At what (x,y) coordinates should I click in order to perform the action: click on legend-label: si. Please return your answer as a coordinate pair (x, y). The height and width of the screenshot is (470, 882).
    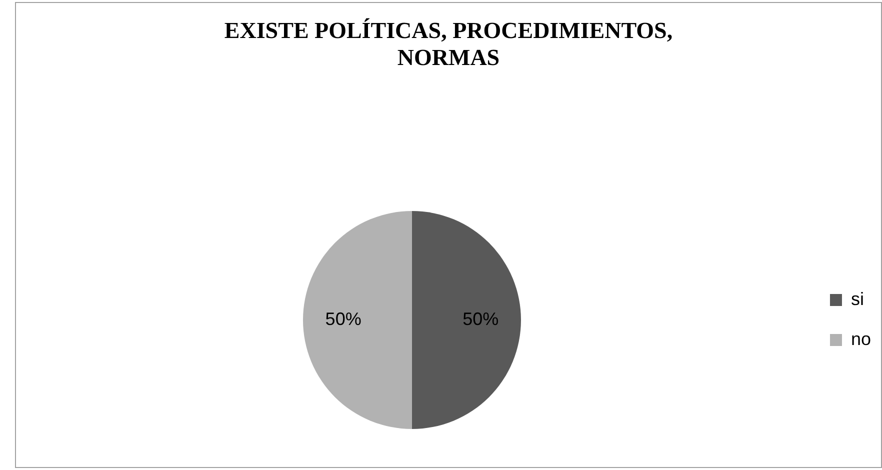
    Looking at the image, I should click on (857, 298).